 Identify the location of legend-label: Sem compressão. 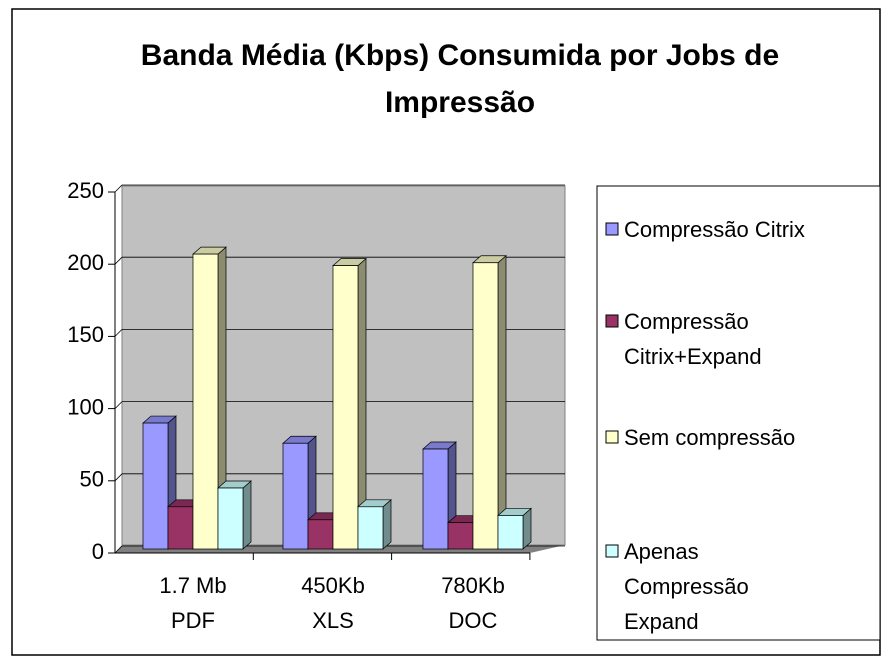
(710, 437).